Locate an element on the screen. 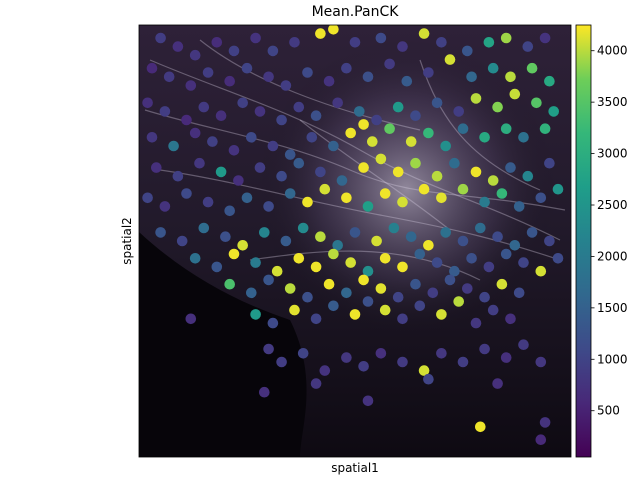 The height and width of the screenshot is (480, 640). x-axis-label: spatial1 is located at coordinates (355, 468).